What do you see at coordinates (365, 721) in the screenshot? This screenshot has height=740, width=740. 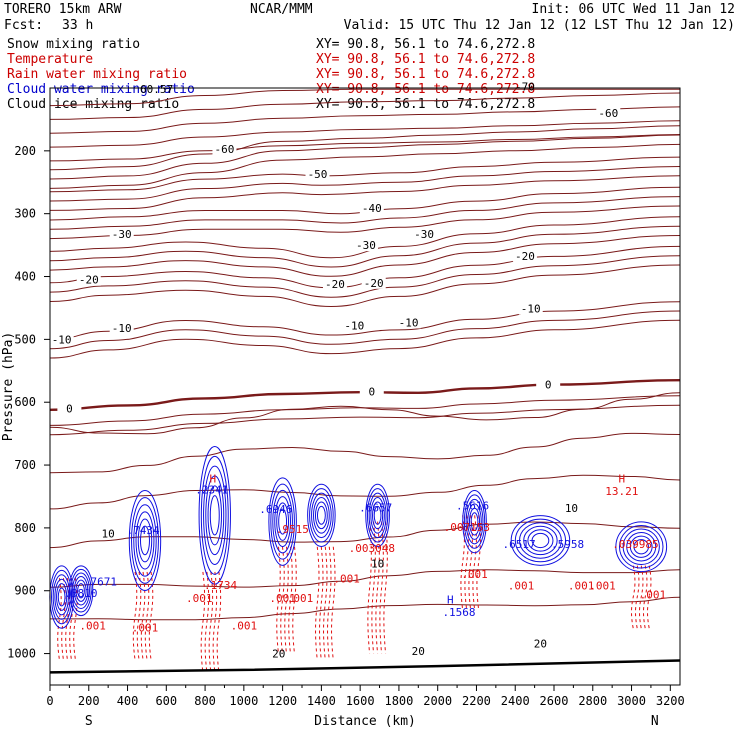 I see `x-axis-label: Distance (km)` at bounding box center [365, 721].